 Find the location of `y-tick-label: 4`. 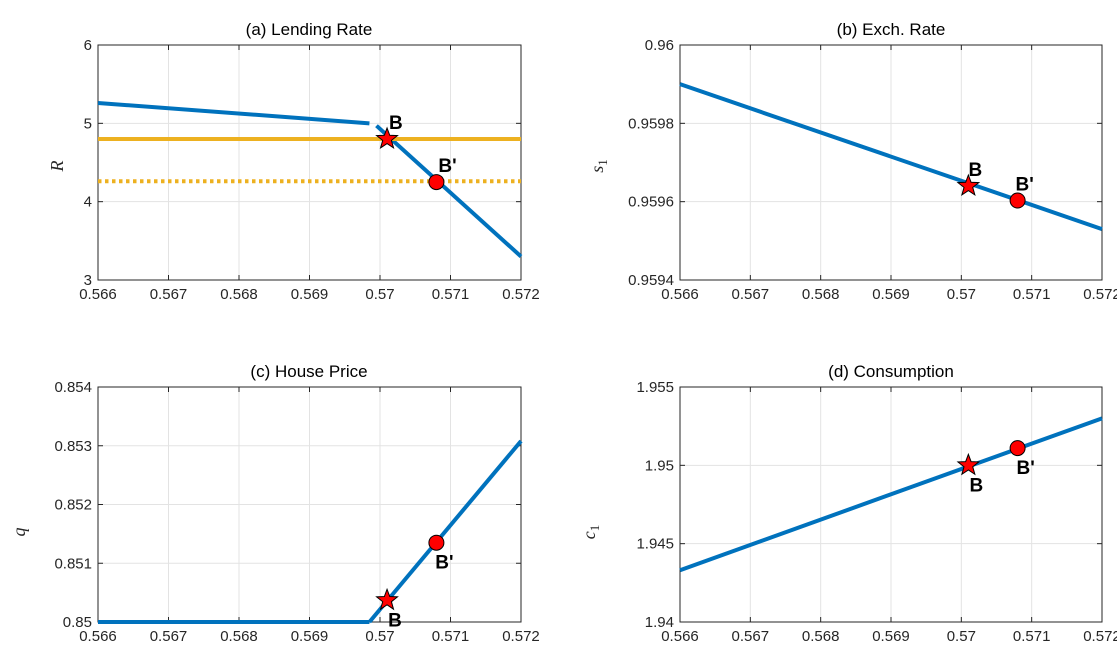

y-tick-label: 4 is located at coordinates (88, 202).